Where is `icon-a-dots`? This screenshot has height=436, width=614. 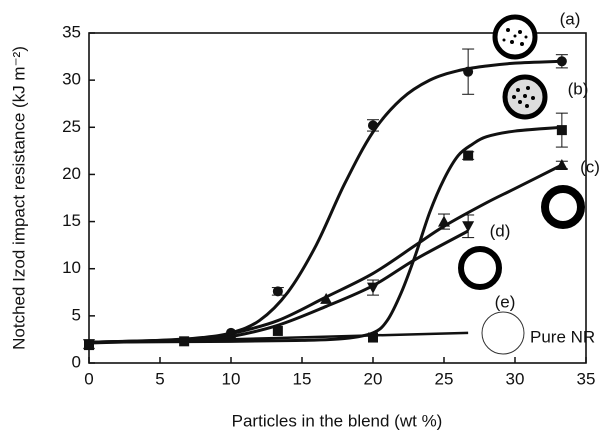 icon-a-dots is located at coordinates (515, 37).